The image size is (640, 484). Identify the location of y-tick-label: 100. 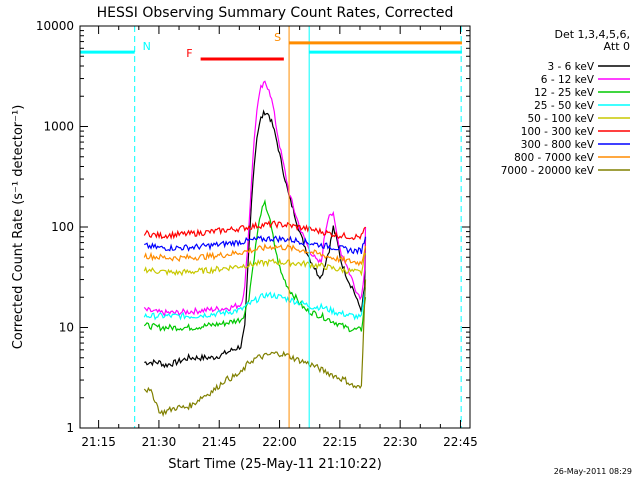
(62, 227).